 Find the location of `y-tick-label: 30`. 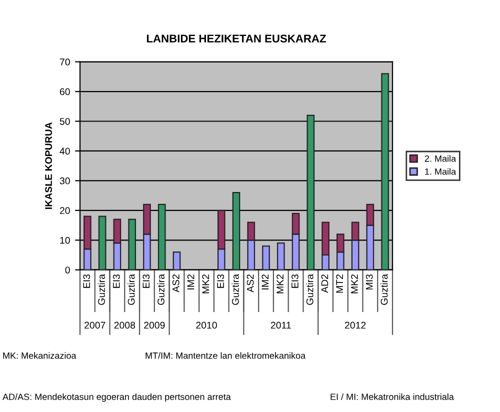

y-tick-label: 30 is located at coordinates (65, 180).